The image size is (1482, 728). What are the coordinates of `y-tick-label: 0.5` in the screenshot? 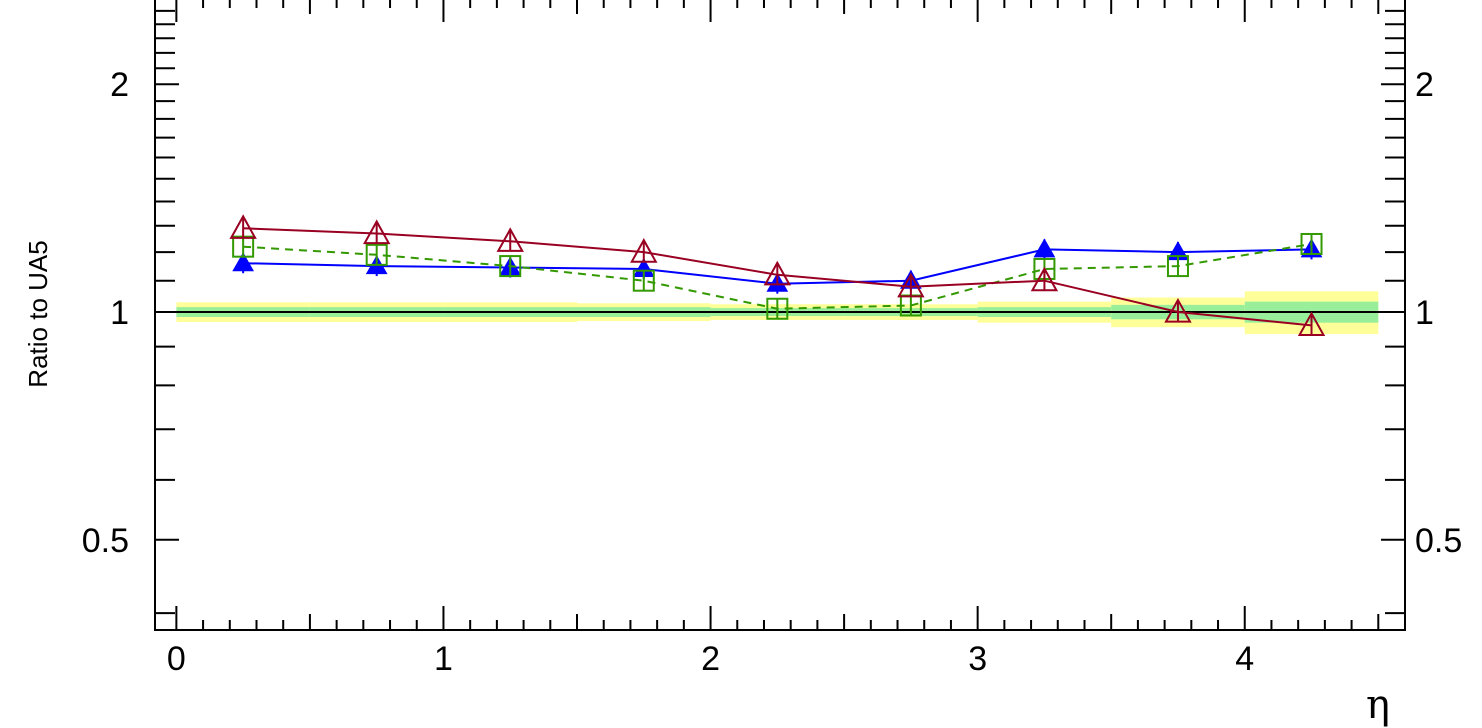 It's located at (105, 541).